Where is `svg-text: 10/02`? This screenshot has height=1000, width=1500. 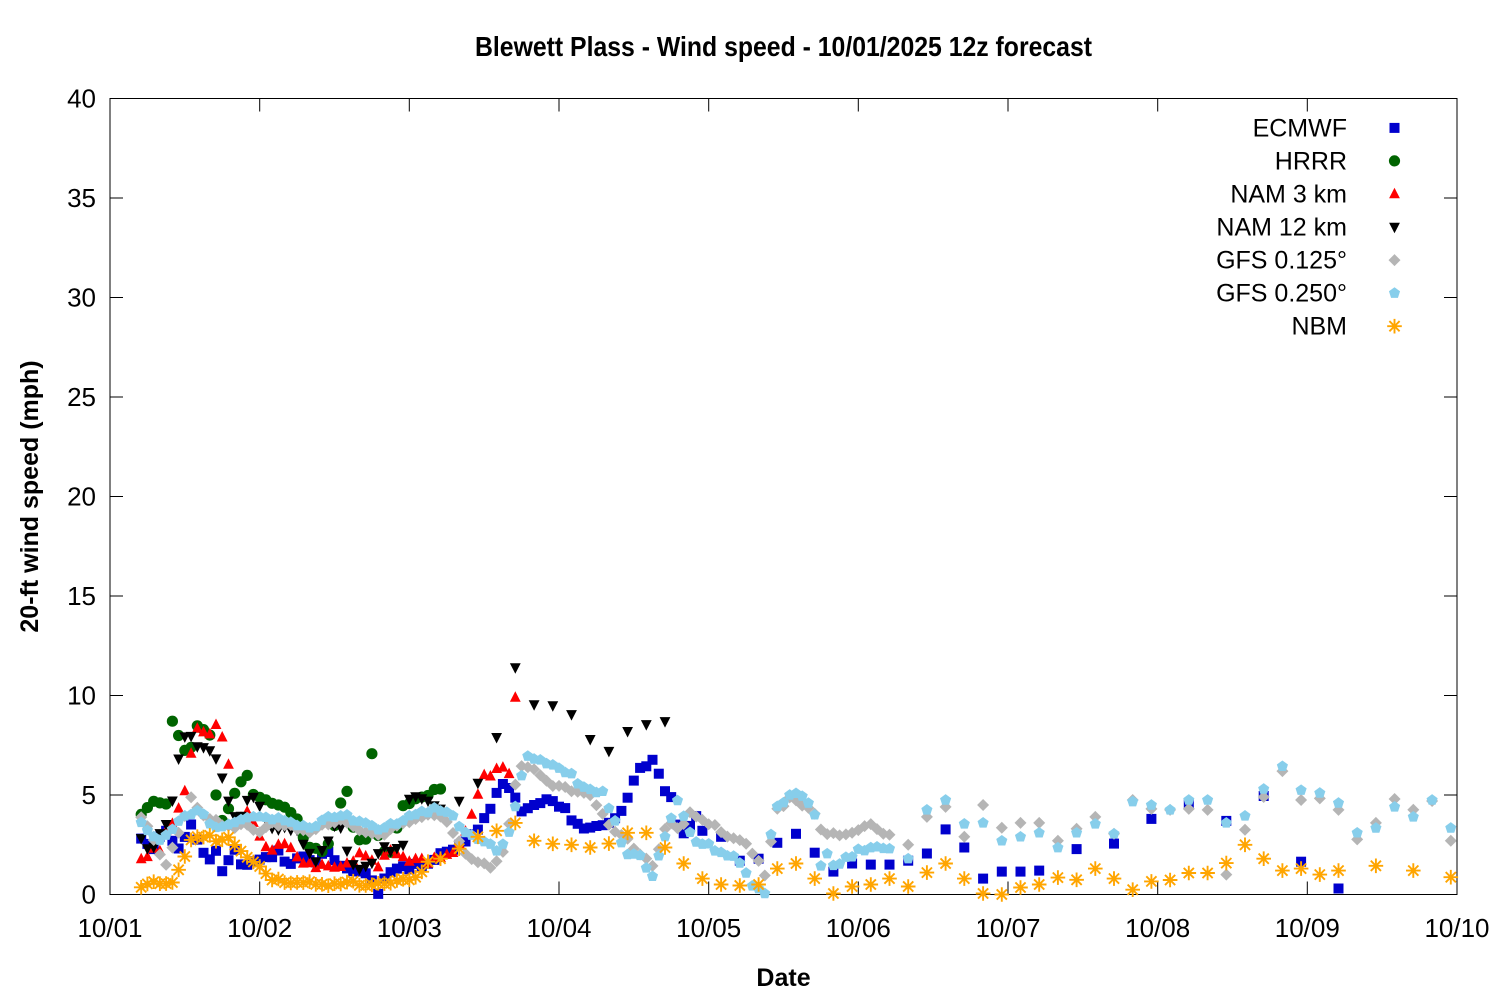
svg-text: 10/02 is located at coordinates (259, 928).